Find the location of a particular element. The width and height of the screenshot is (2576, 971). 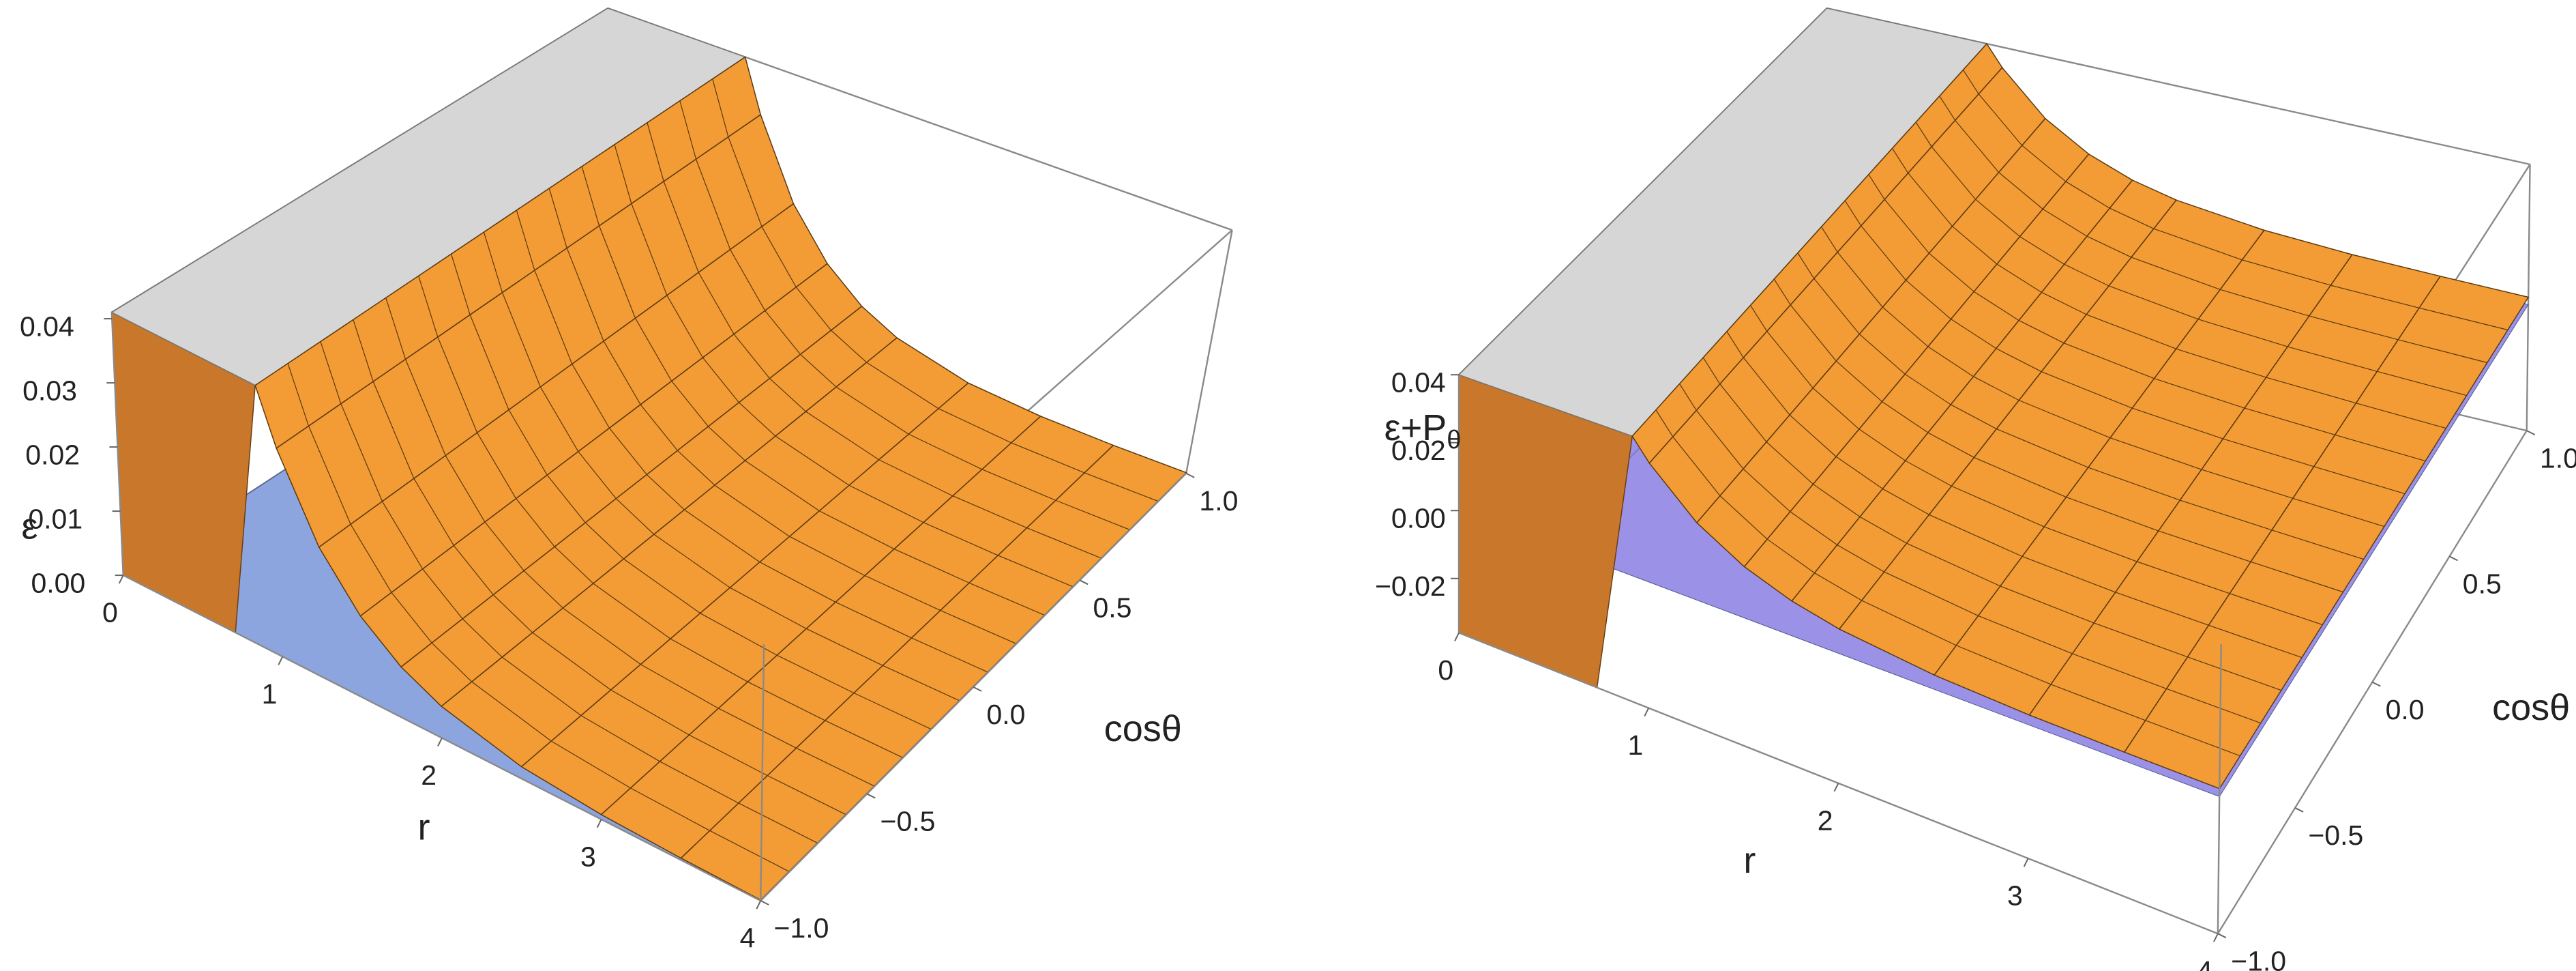

y-tick-label: 0.0 is located at coordinates (2405, 709).